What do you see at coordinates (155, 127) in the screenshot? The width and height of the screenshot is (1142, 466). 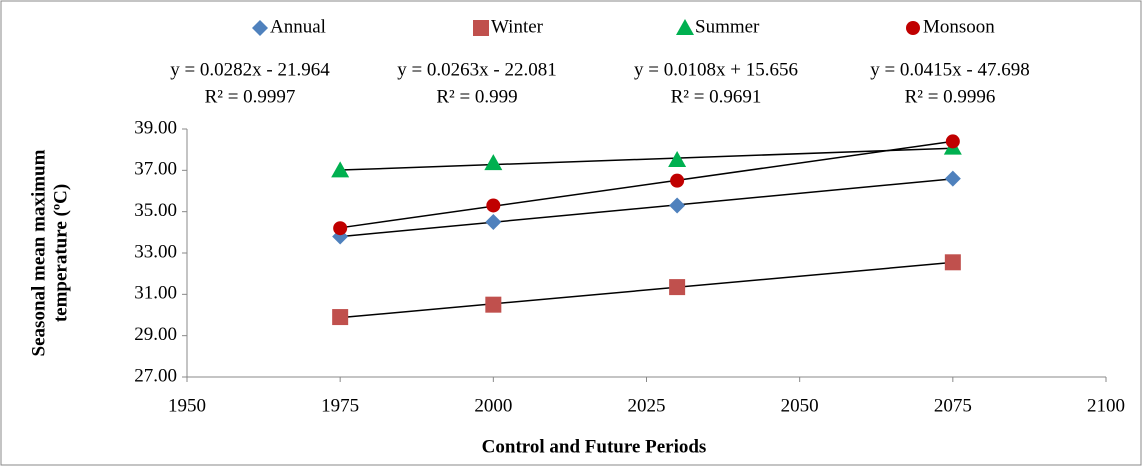 I see `y-tick-label: 39.00` at bounding box center [155, 127].